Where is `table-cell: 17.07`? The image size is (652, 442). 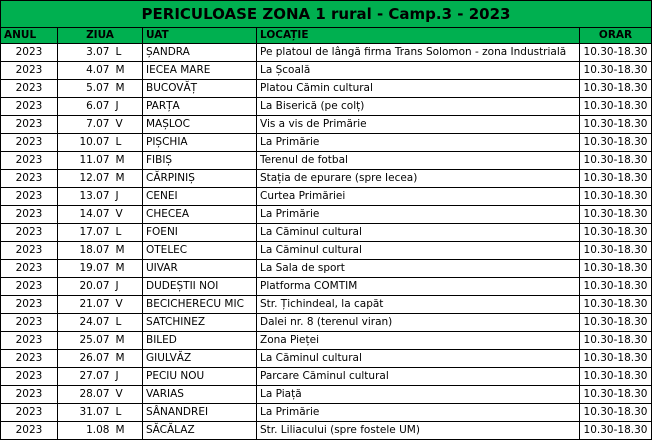
table-cell: 17.07 is located at coordinates (85, 232).